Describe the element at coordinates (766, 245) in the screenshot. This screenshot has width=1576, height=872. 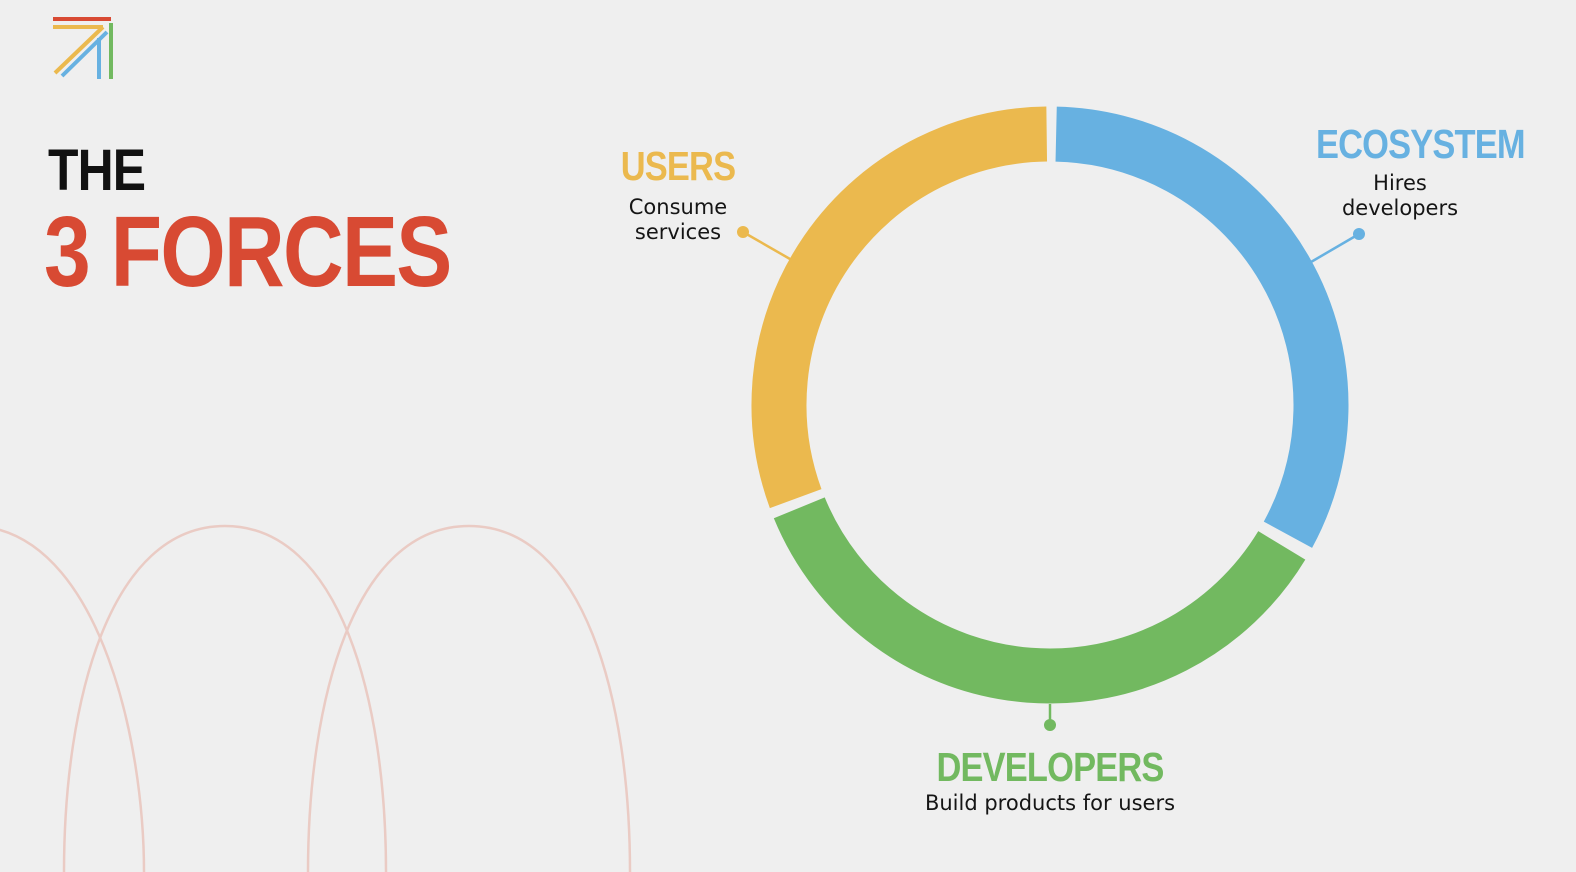
I see `connector-users` at that location.